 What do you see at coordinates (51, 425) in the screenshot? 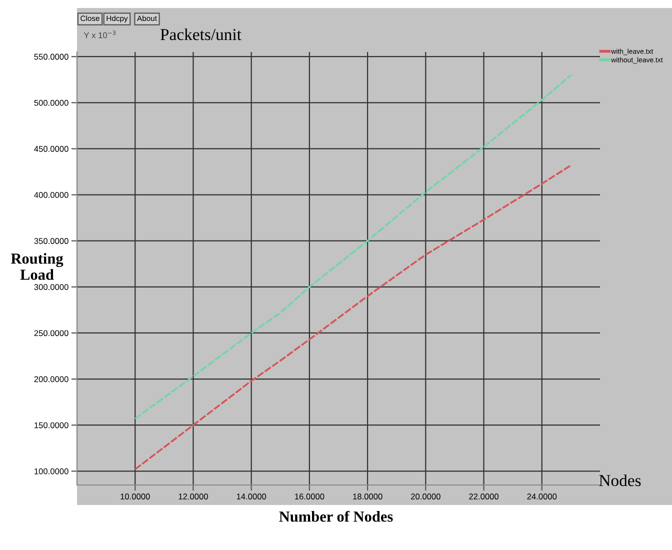
I see `y-tick-label: 150.0000` at bounding box center [51, 425].